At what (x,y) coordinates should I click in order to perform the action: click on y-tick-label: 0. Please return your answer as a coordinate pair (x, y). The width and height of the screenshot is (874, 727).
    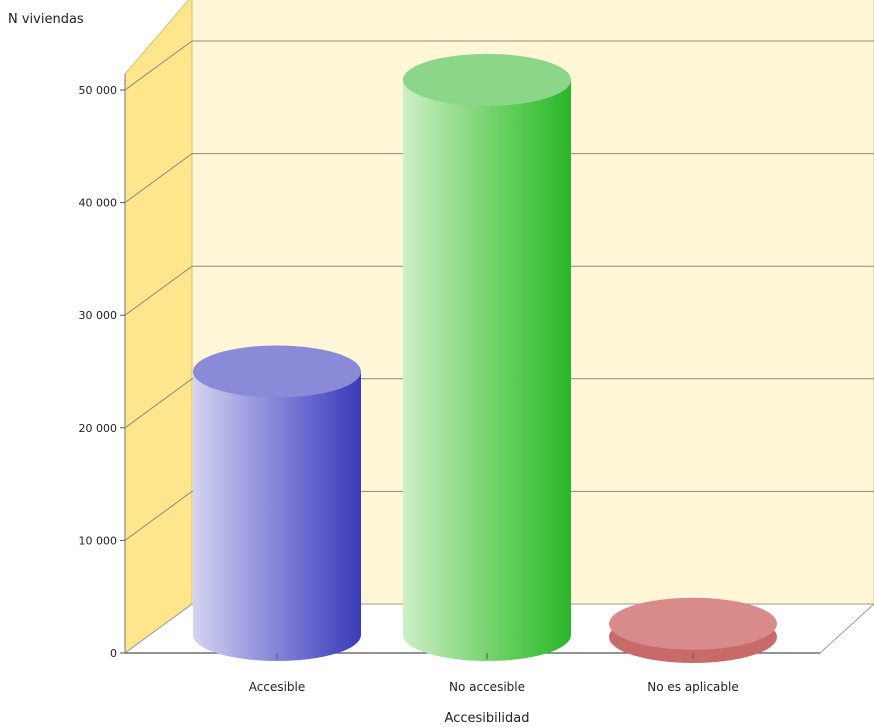
    Looking at the image, I should click on (113, 653).